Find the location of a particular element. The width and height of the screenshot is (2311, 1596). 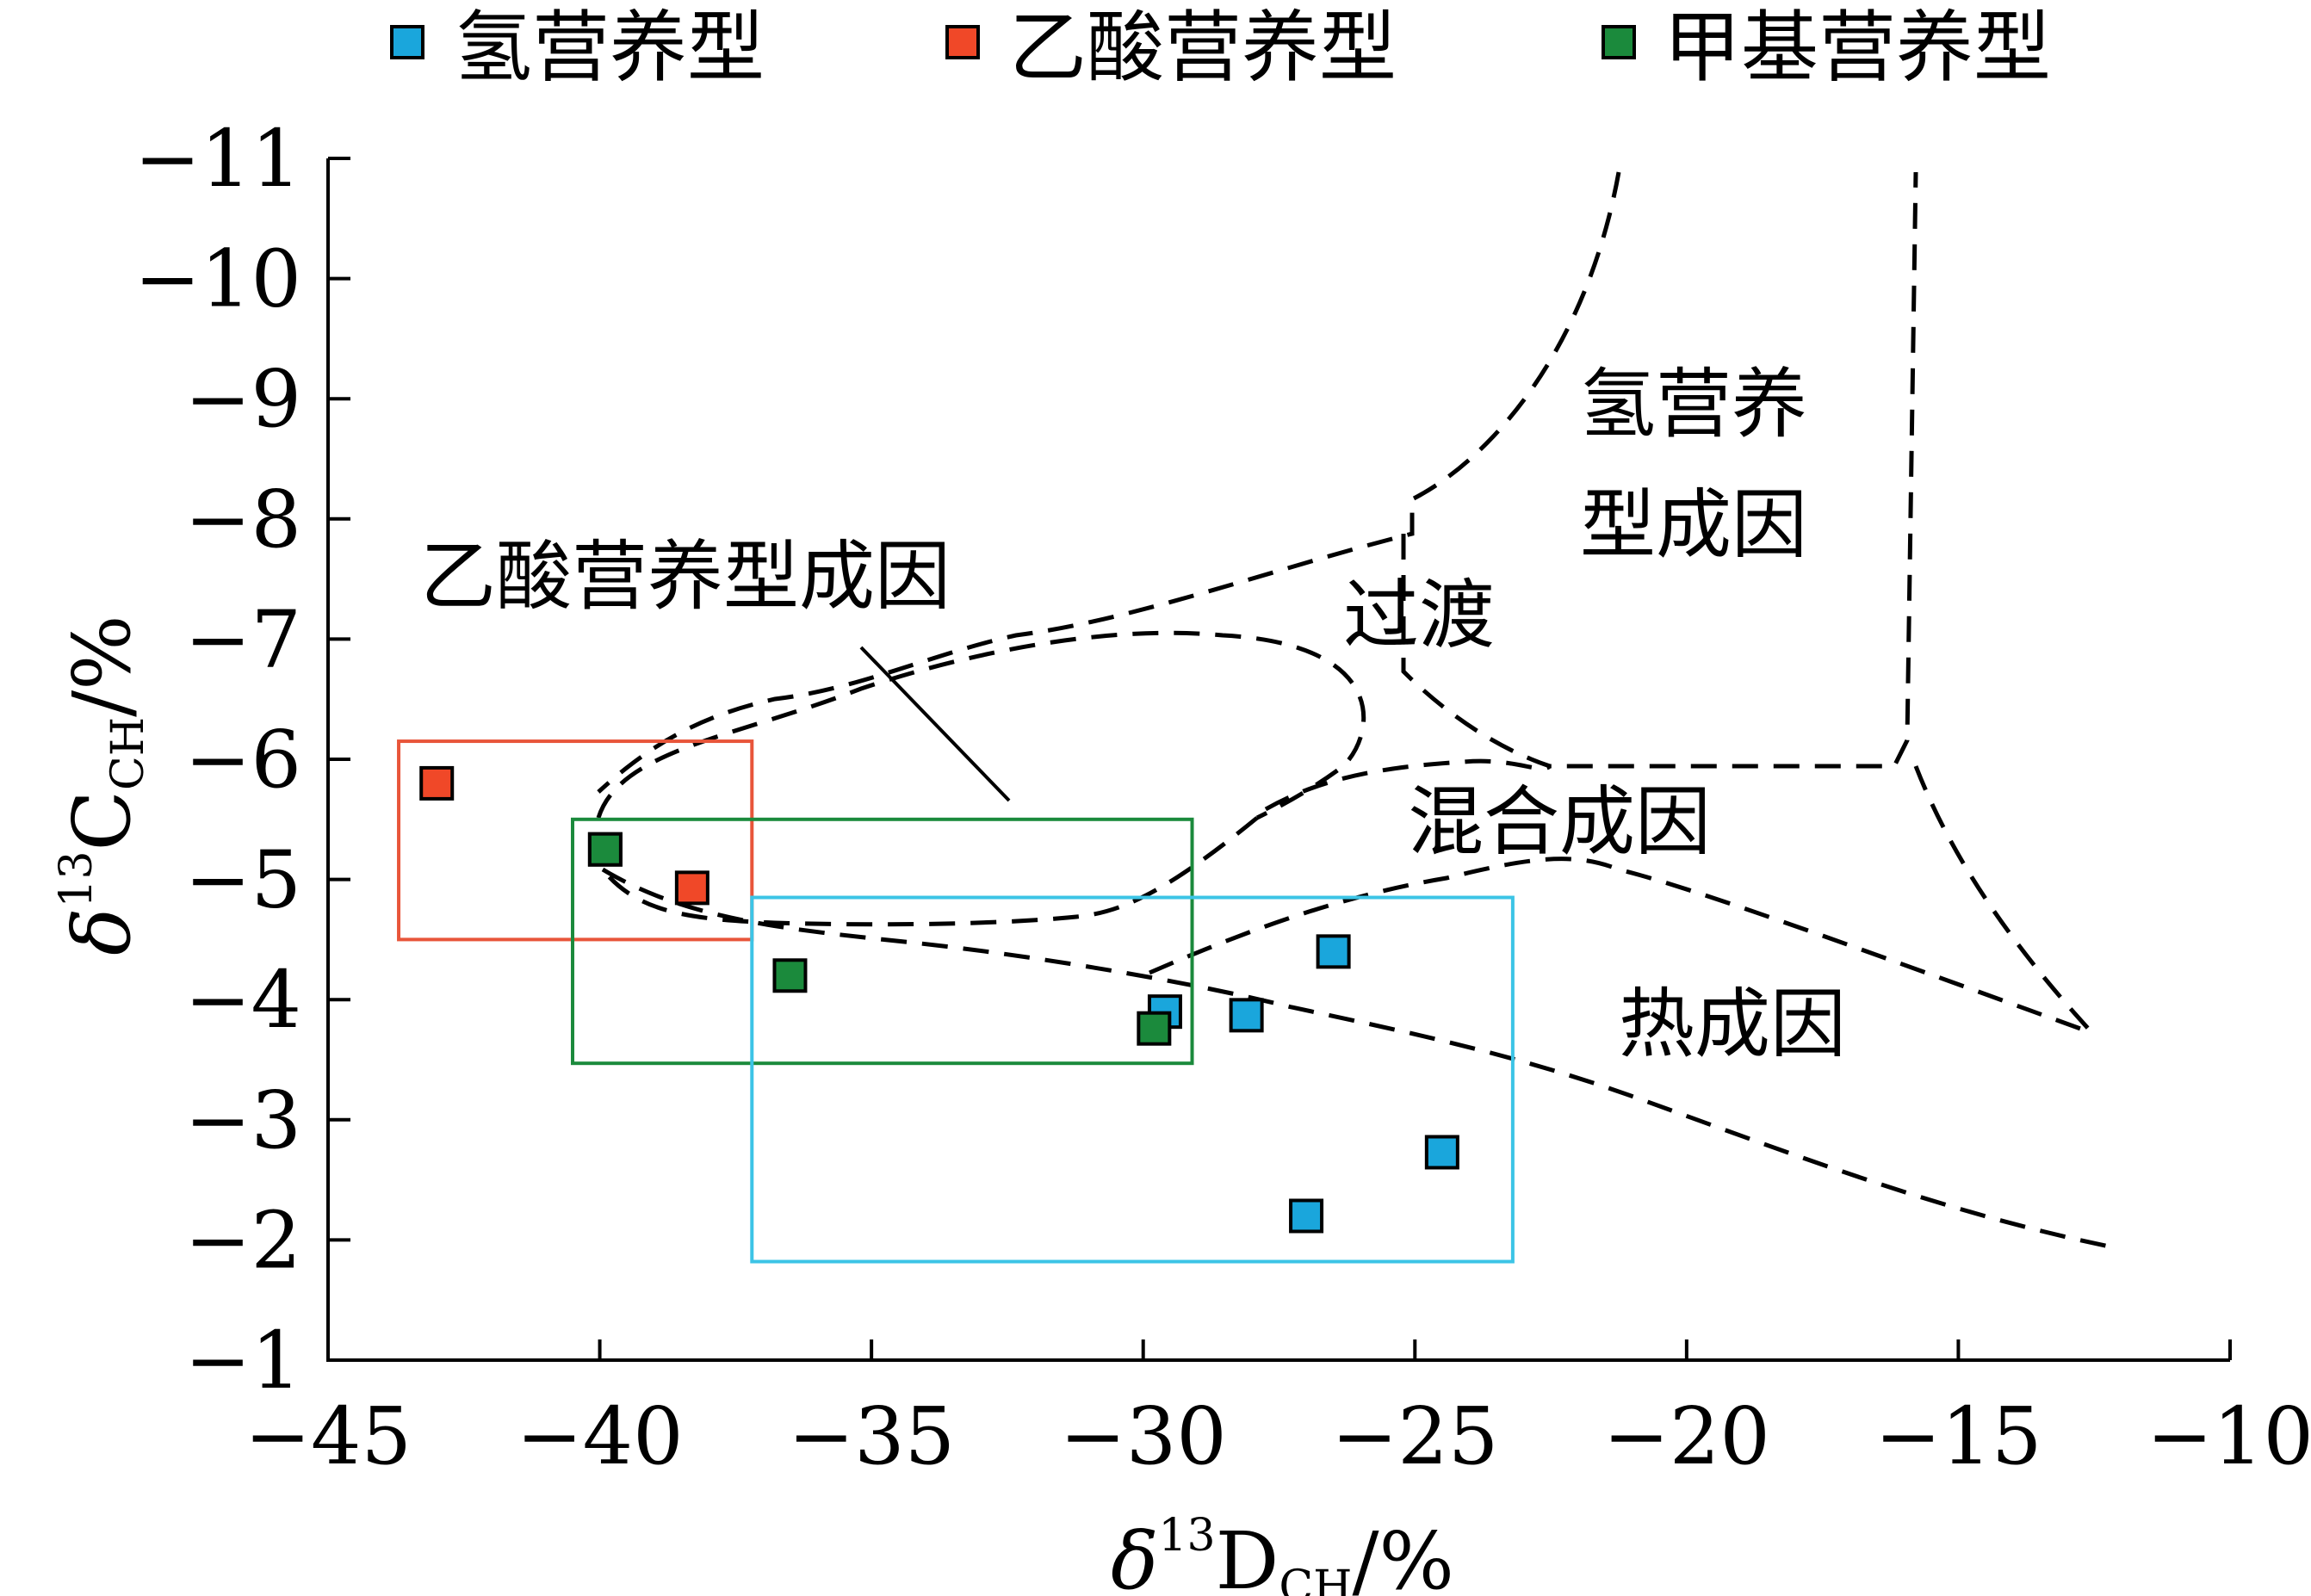

region-label-hydrogen-line1: 氢营养 is located at coordinates (1693, 404).